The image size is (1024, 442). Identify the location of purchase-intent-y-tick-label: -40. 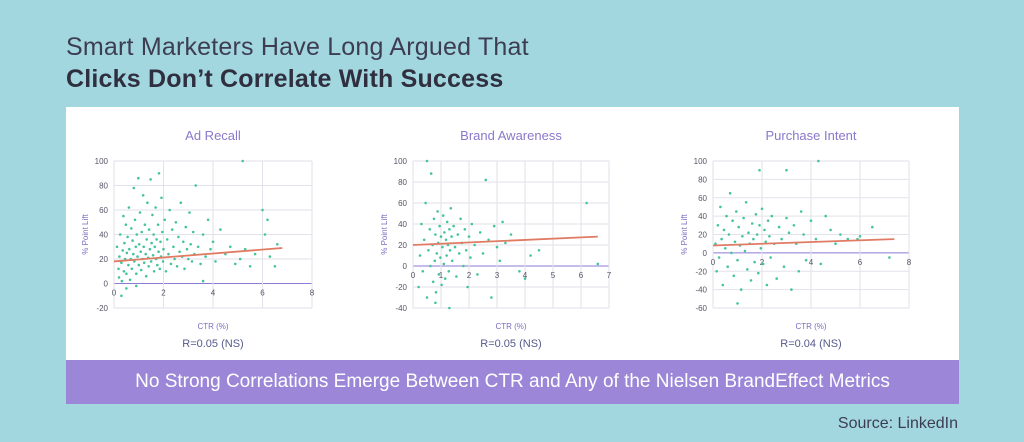
(701, 290).